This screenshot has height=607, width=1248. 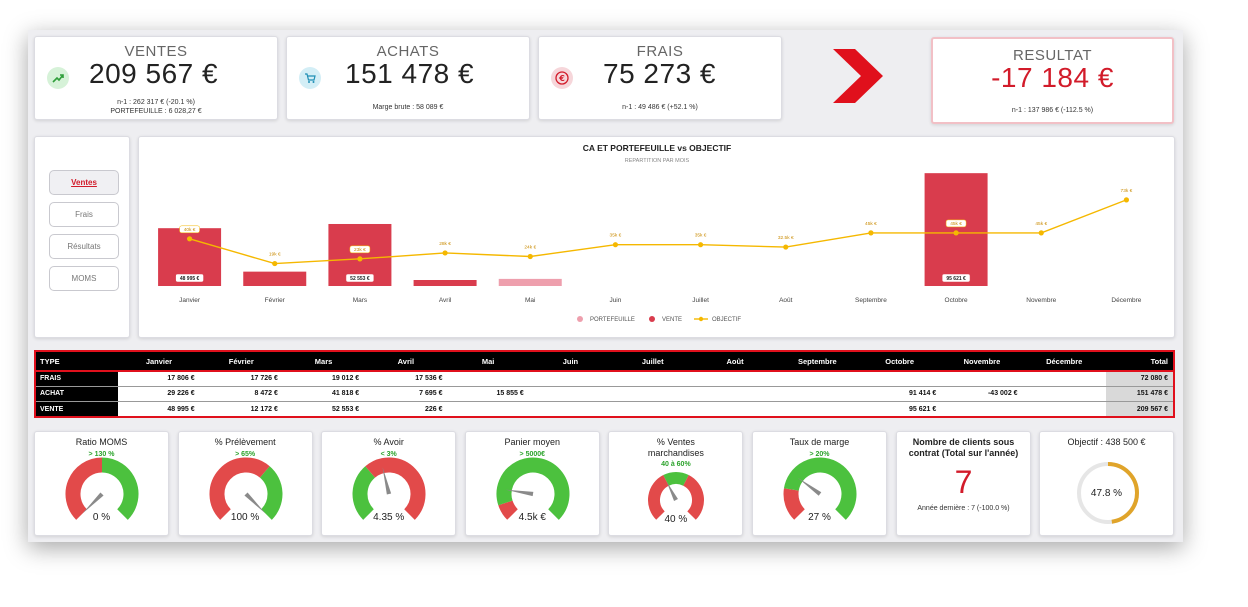 I want to click on table-cell: 12 172 €, so click(x=241, y=409).